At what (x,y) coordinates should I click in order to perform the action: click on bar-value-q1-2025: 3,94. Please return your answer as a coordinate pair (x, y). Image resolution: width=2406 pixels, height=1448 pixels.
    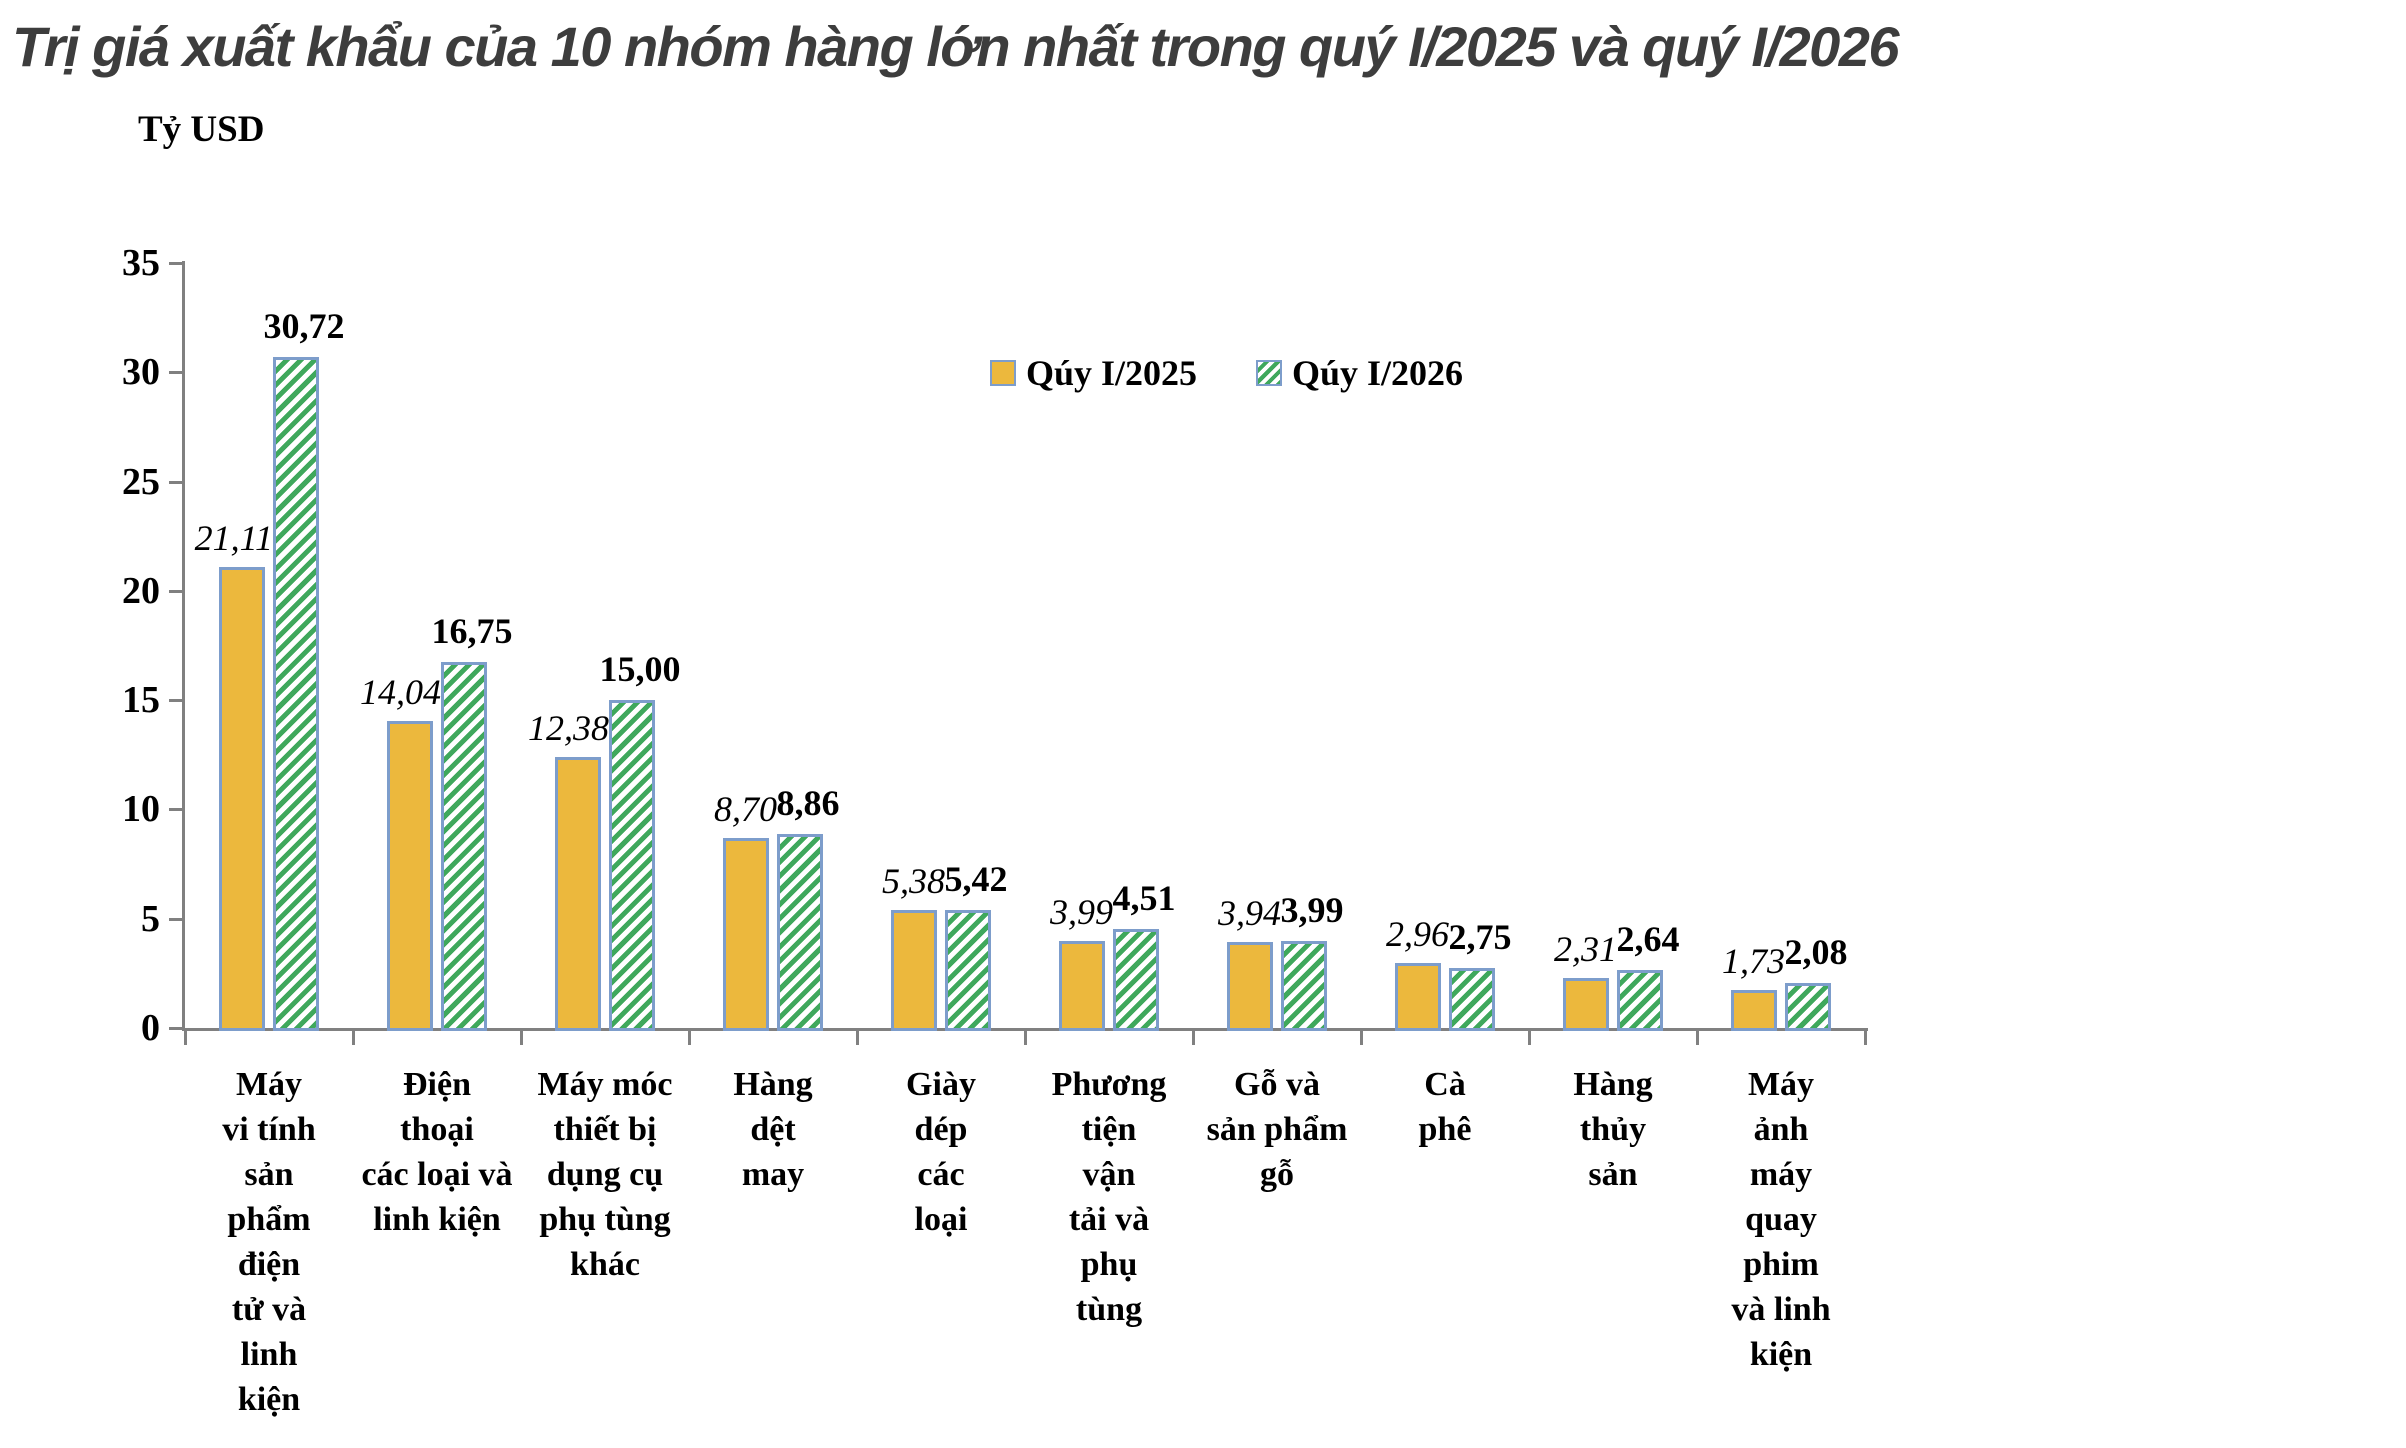
    Looking at the image, I should click on (1249, 912).